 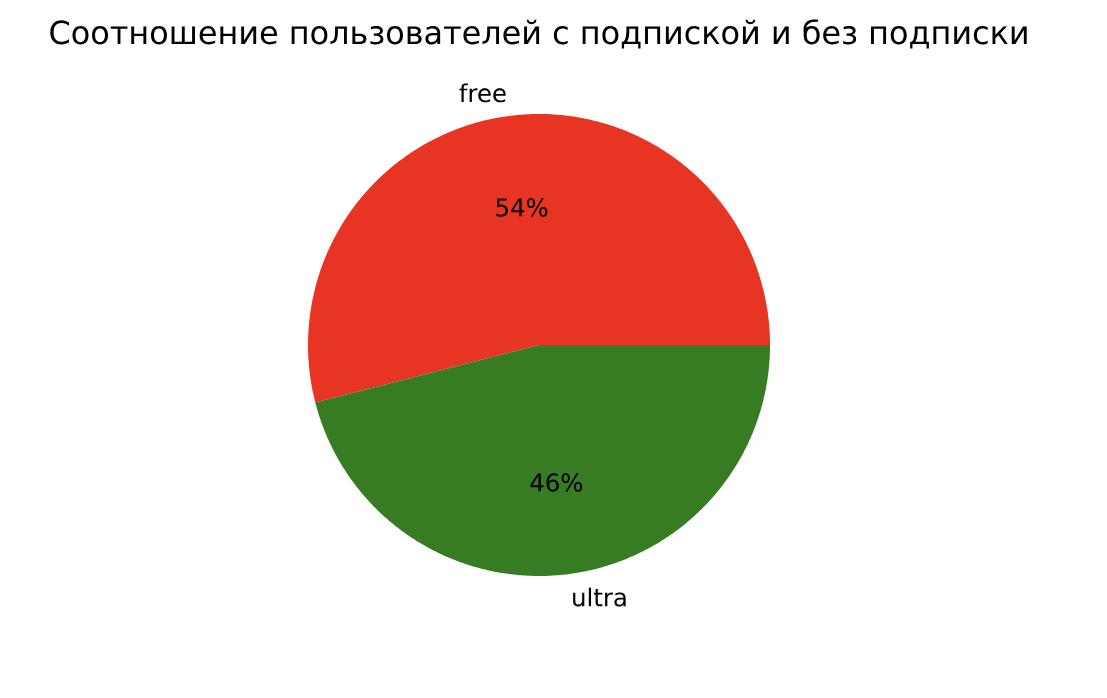 I want to click on chart-title: Соотношение пользователей с подпиской и без подписки, so click(x=538, y=34).